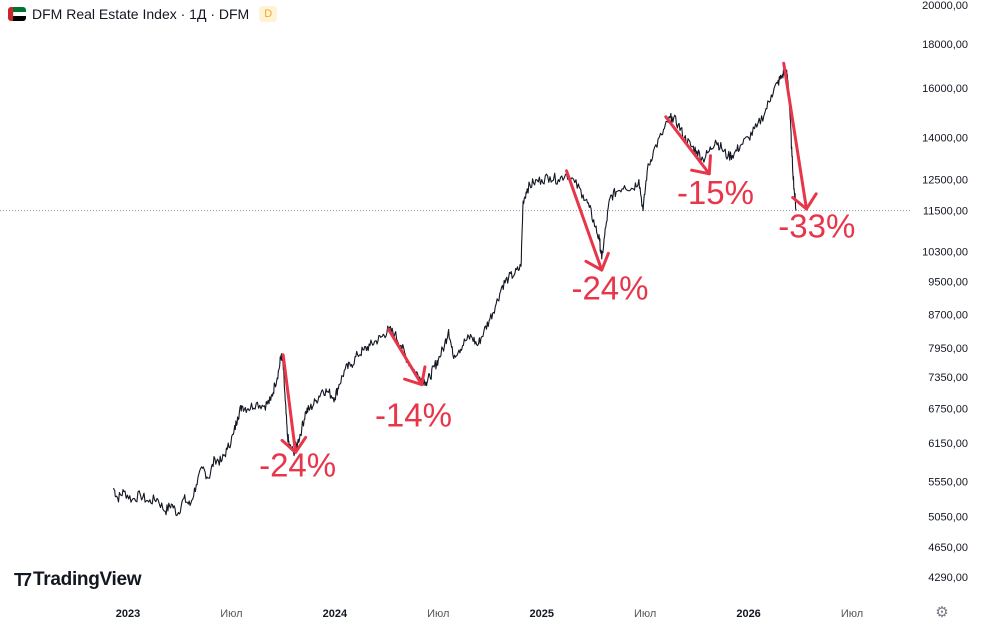 This screenshot has height=627, width=1000. What do you see at coordinates (335, 614) in the screenshot?
I see `x-tick-label: 2024` at bounding box center [335, 614].